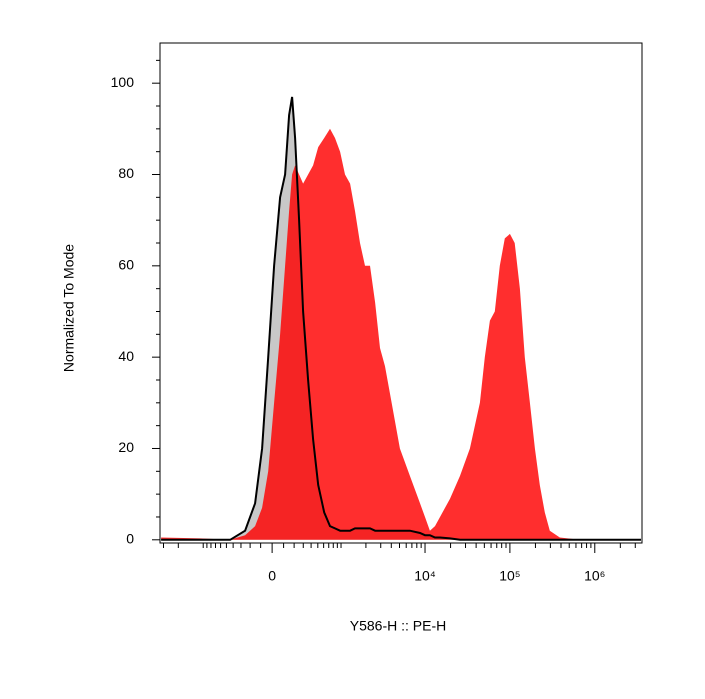 This screenshot has height=699, width=705. What do you see at coordinates (425, 576) in the screenshot?
I see `x-tick-label: 10⁴` at bounding box center [425, 576].